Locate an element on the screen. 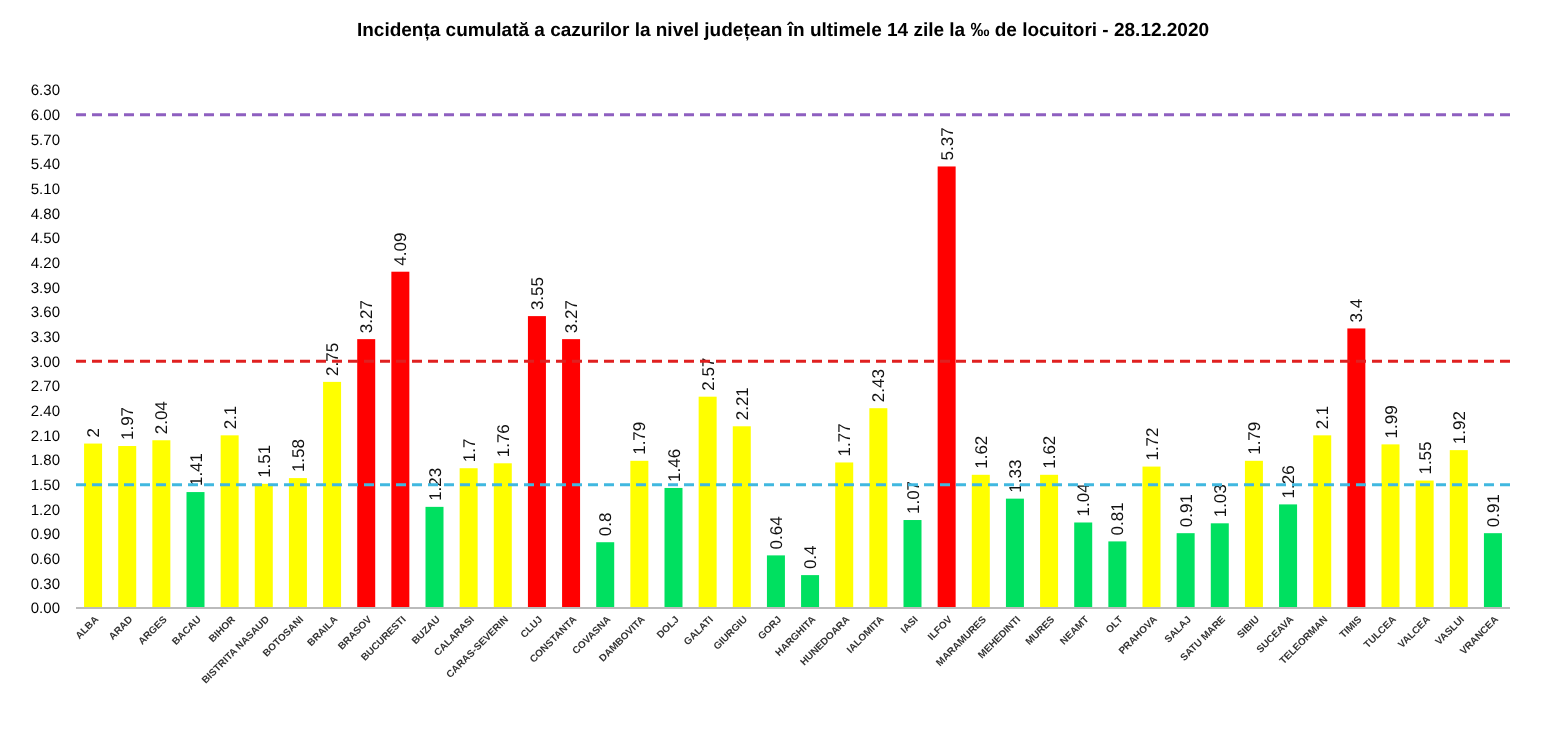  data-label: 1.58 is located at coordinates (297, 455).